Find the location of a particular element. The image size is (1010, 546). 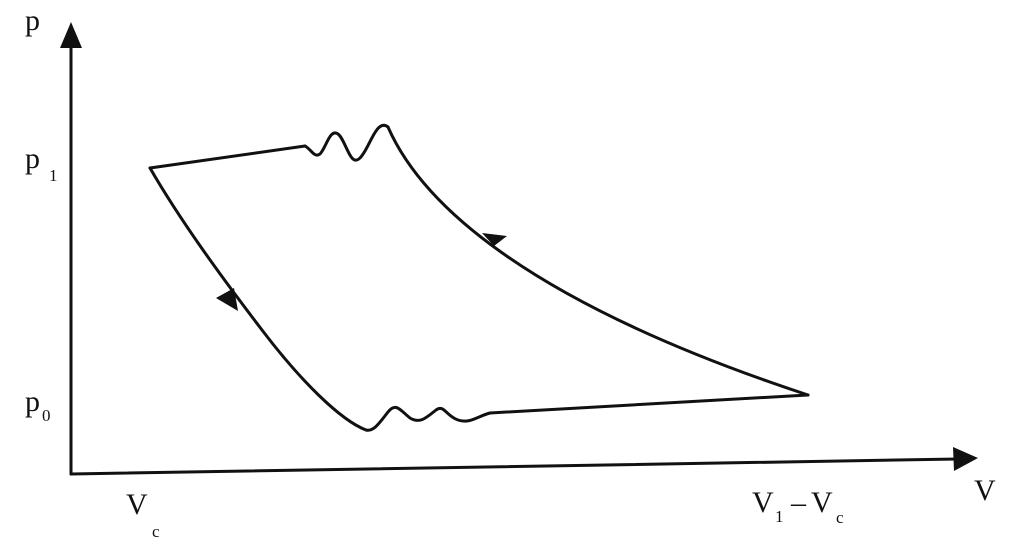

x-axis-label: V is located at coordinates (985, 490).